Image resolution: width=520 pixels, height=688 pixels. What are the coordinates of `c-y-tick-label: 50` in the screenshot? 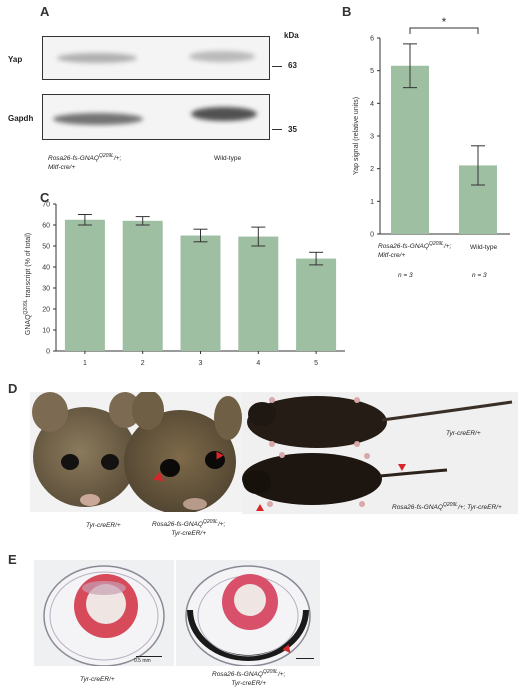 It's located at (46, 247).